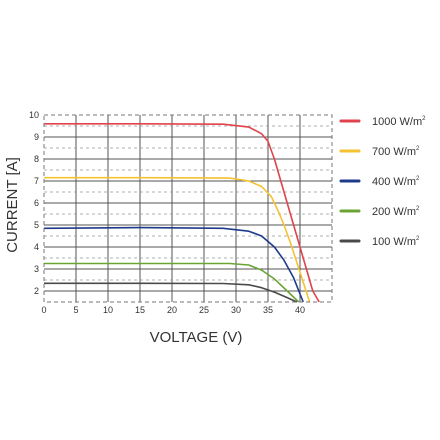  Describe the element at coordinates (396, 152) in the screenshot. I see `legend-label: 700 W/m2` at that location.